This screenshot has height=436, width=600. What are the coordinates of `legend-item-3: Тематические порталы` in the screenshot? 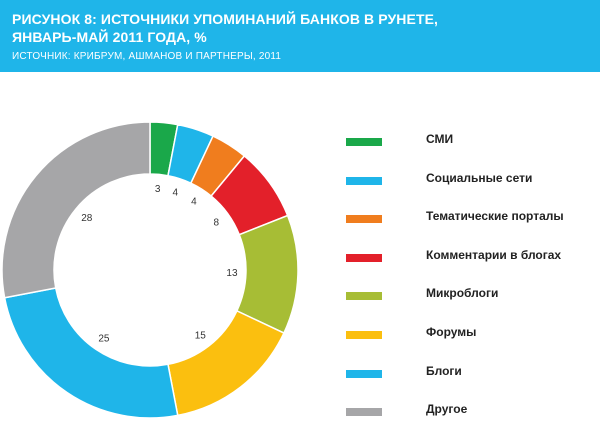 It's located at (471, 223).